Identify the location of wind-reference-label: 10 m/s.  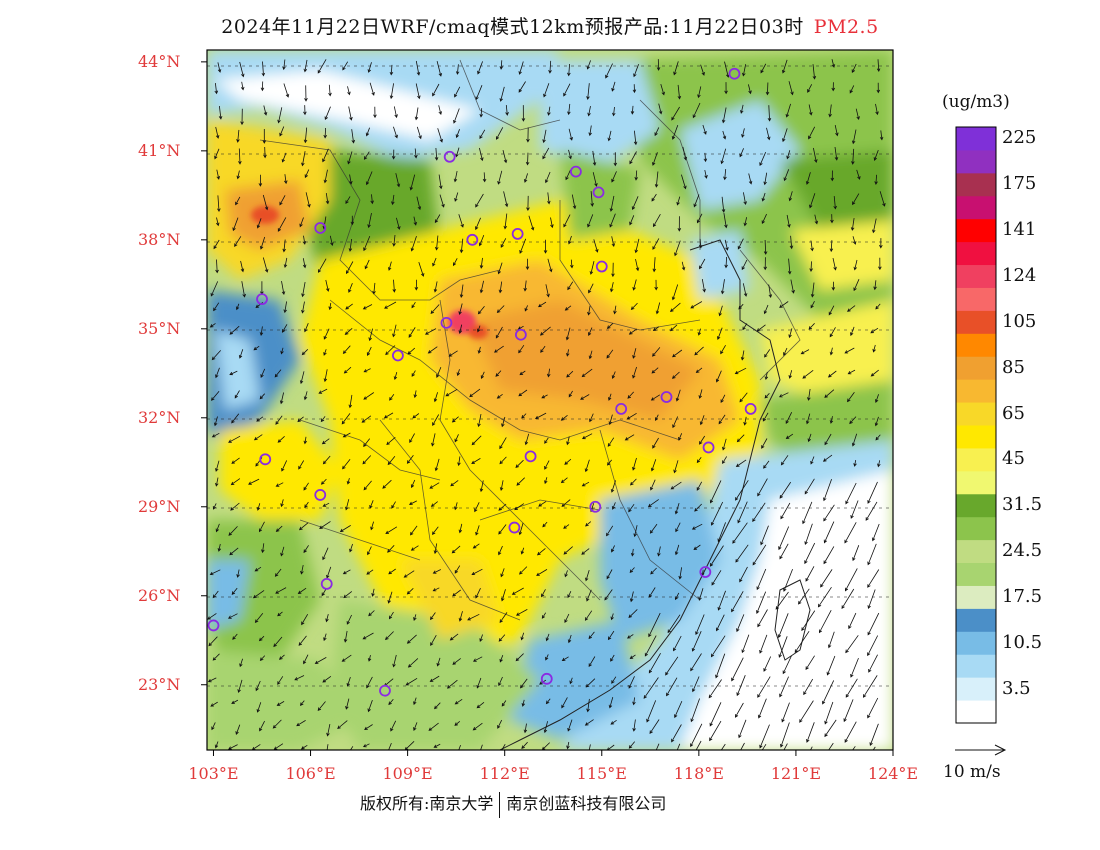
(972, 772).